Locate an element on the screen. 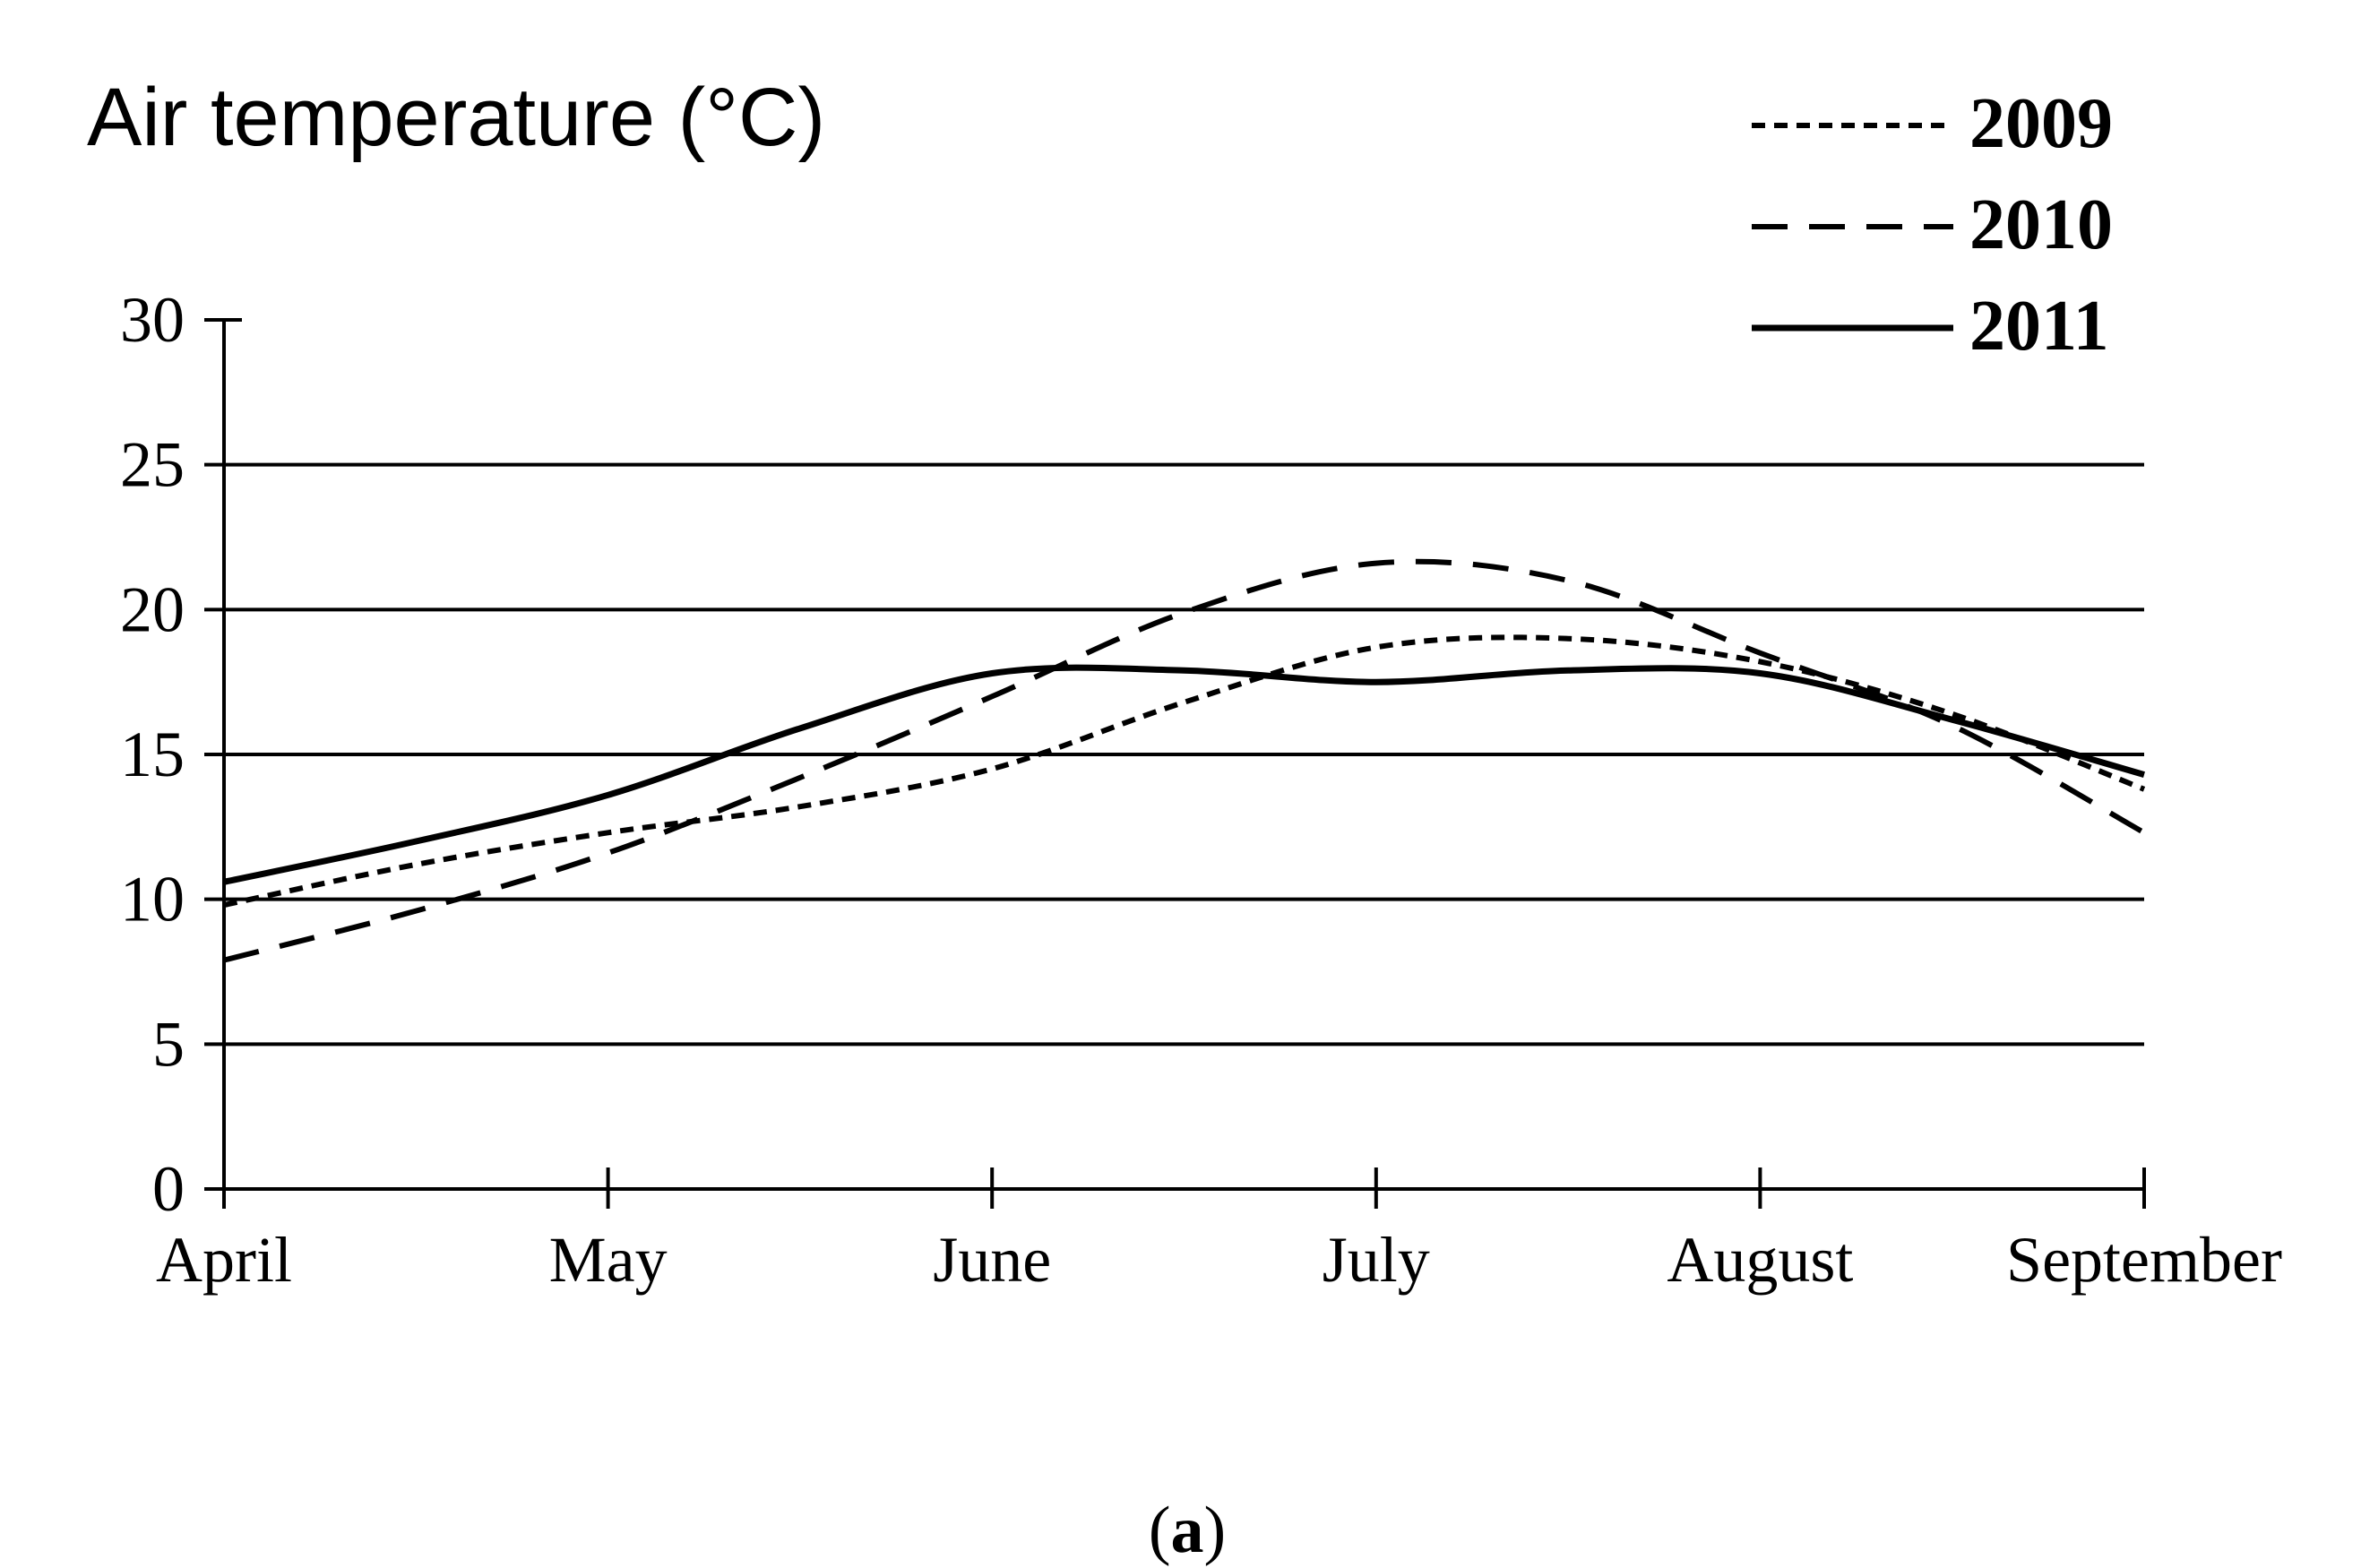  y-tick-label: 15 is located at coordinates (152, 754).